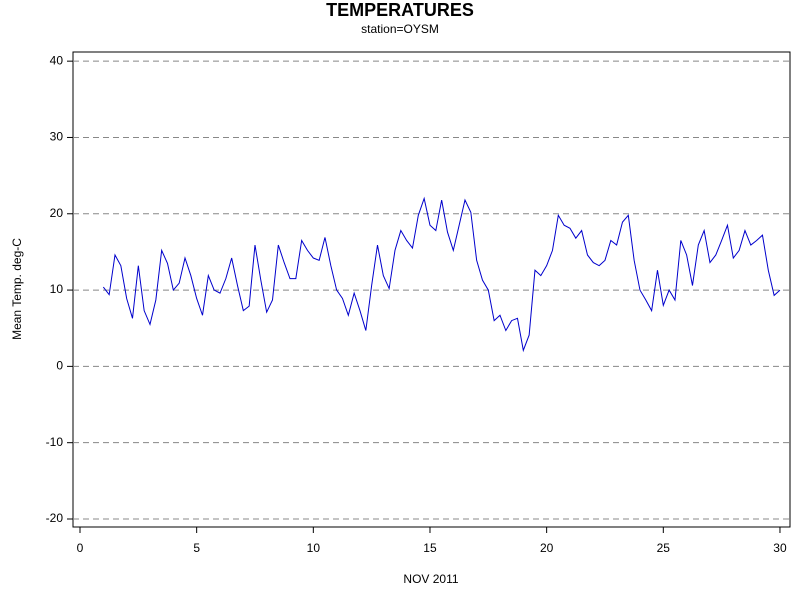  What do you see at coordinates (55, 442) in the screenshot?
I see `y-tick-label: -10` at bounding box center [55, 442].